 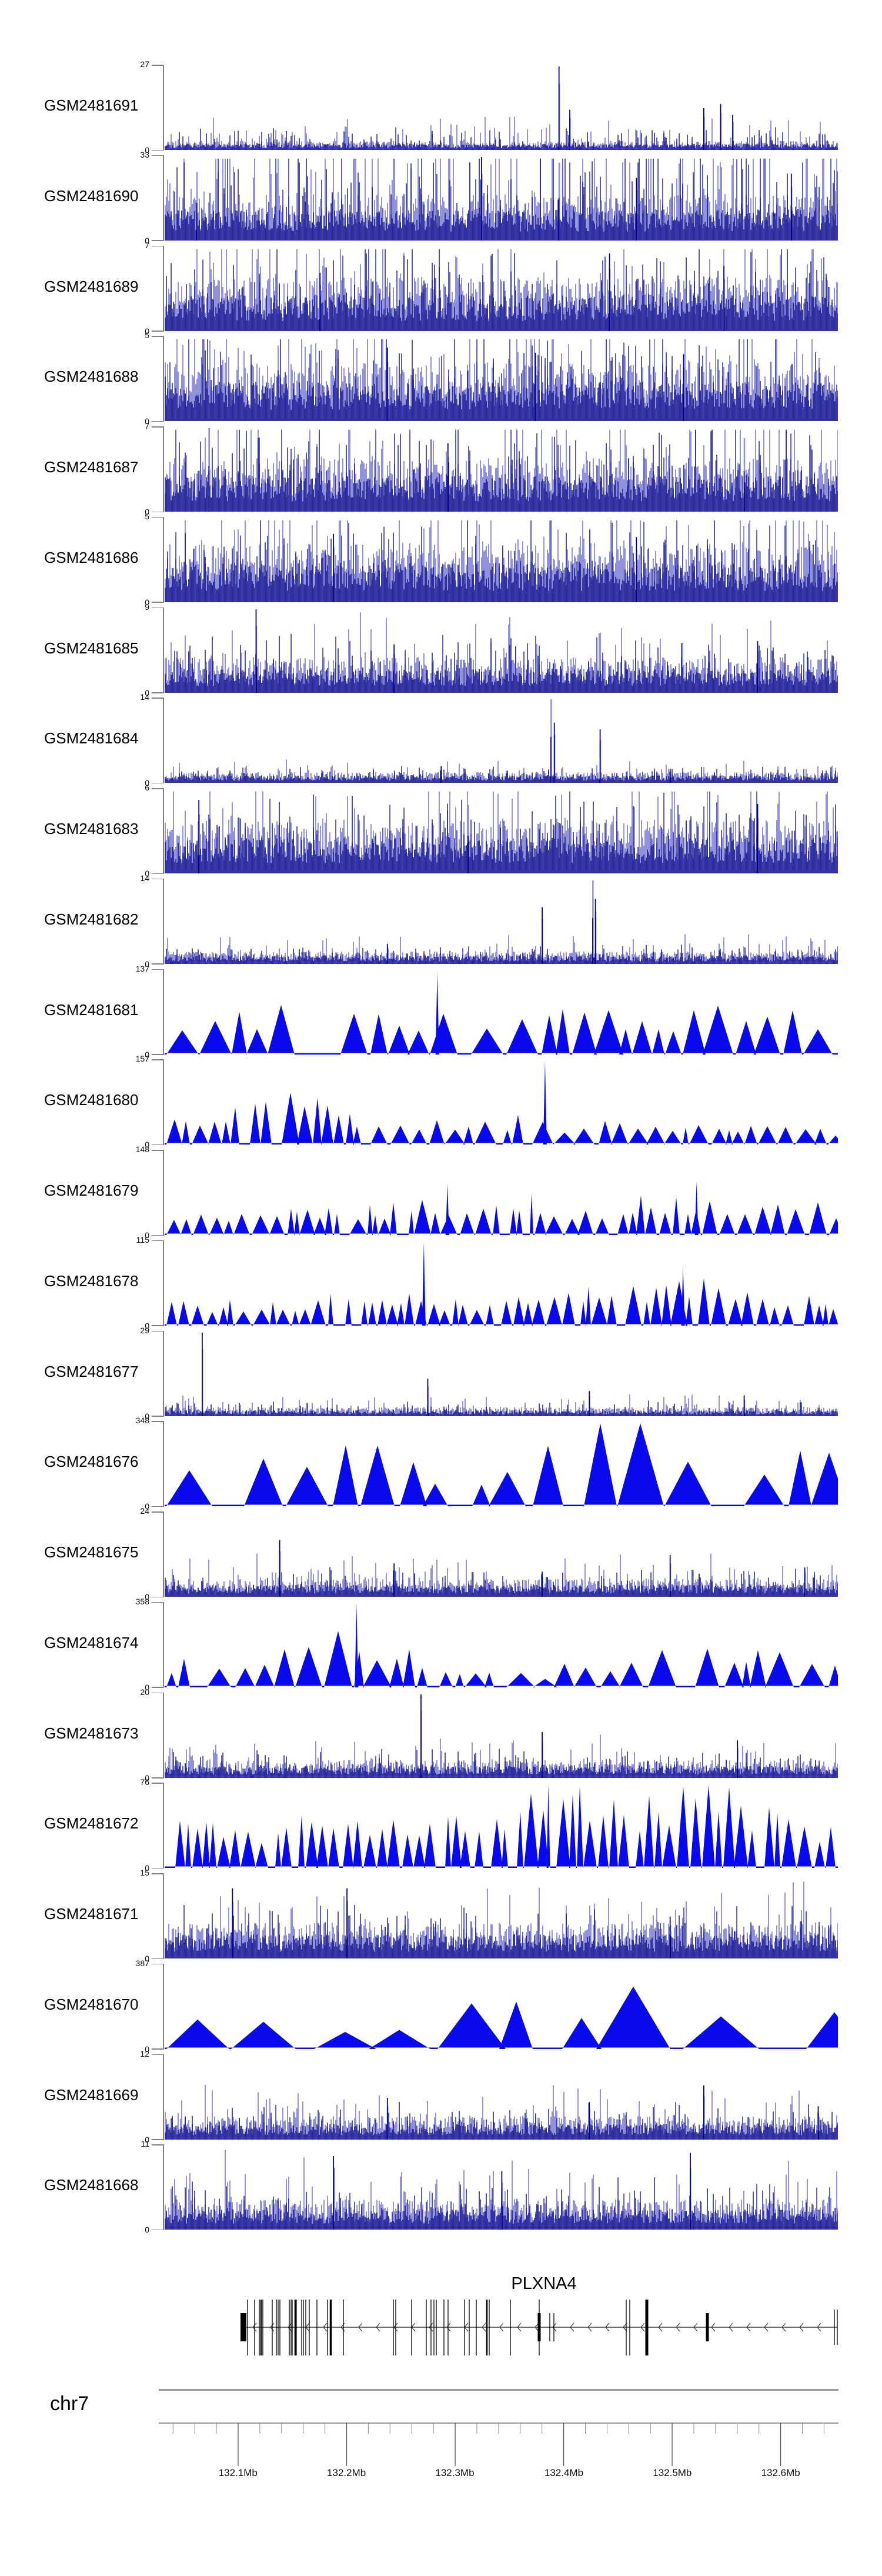 What do you see at coordinates (441, 288) in the screenshot?
I see `track-row: GSM2481689 7 0` at bounding box center [441, 288].